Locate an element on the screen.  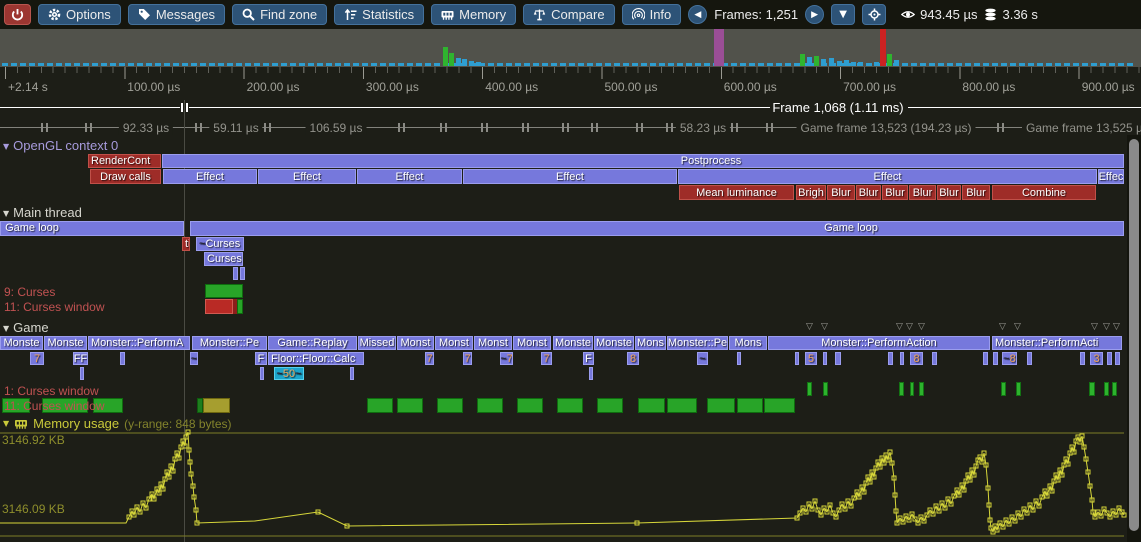
find-zone-button: Find zone is located at coordinates (280, 14).